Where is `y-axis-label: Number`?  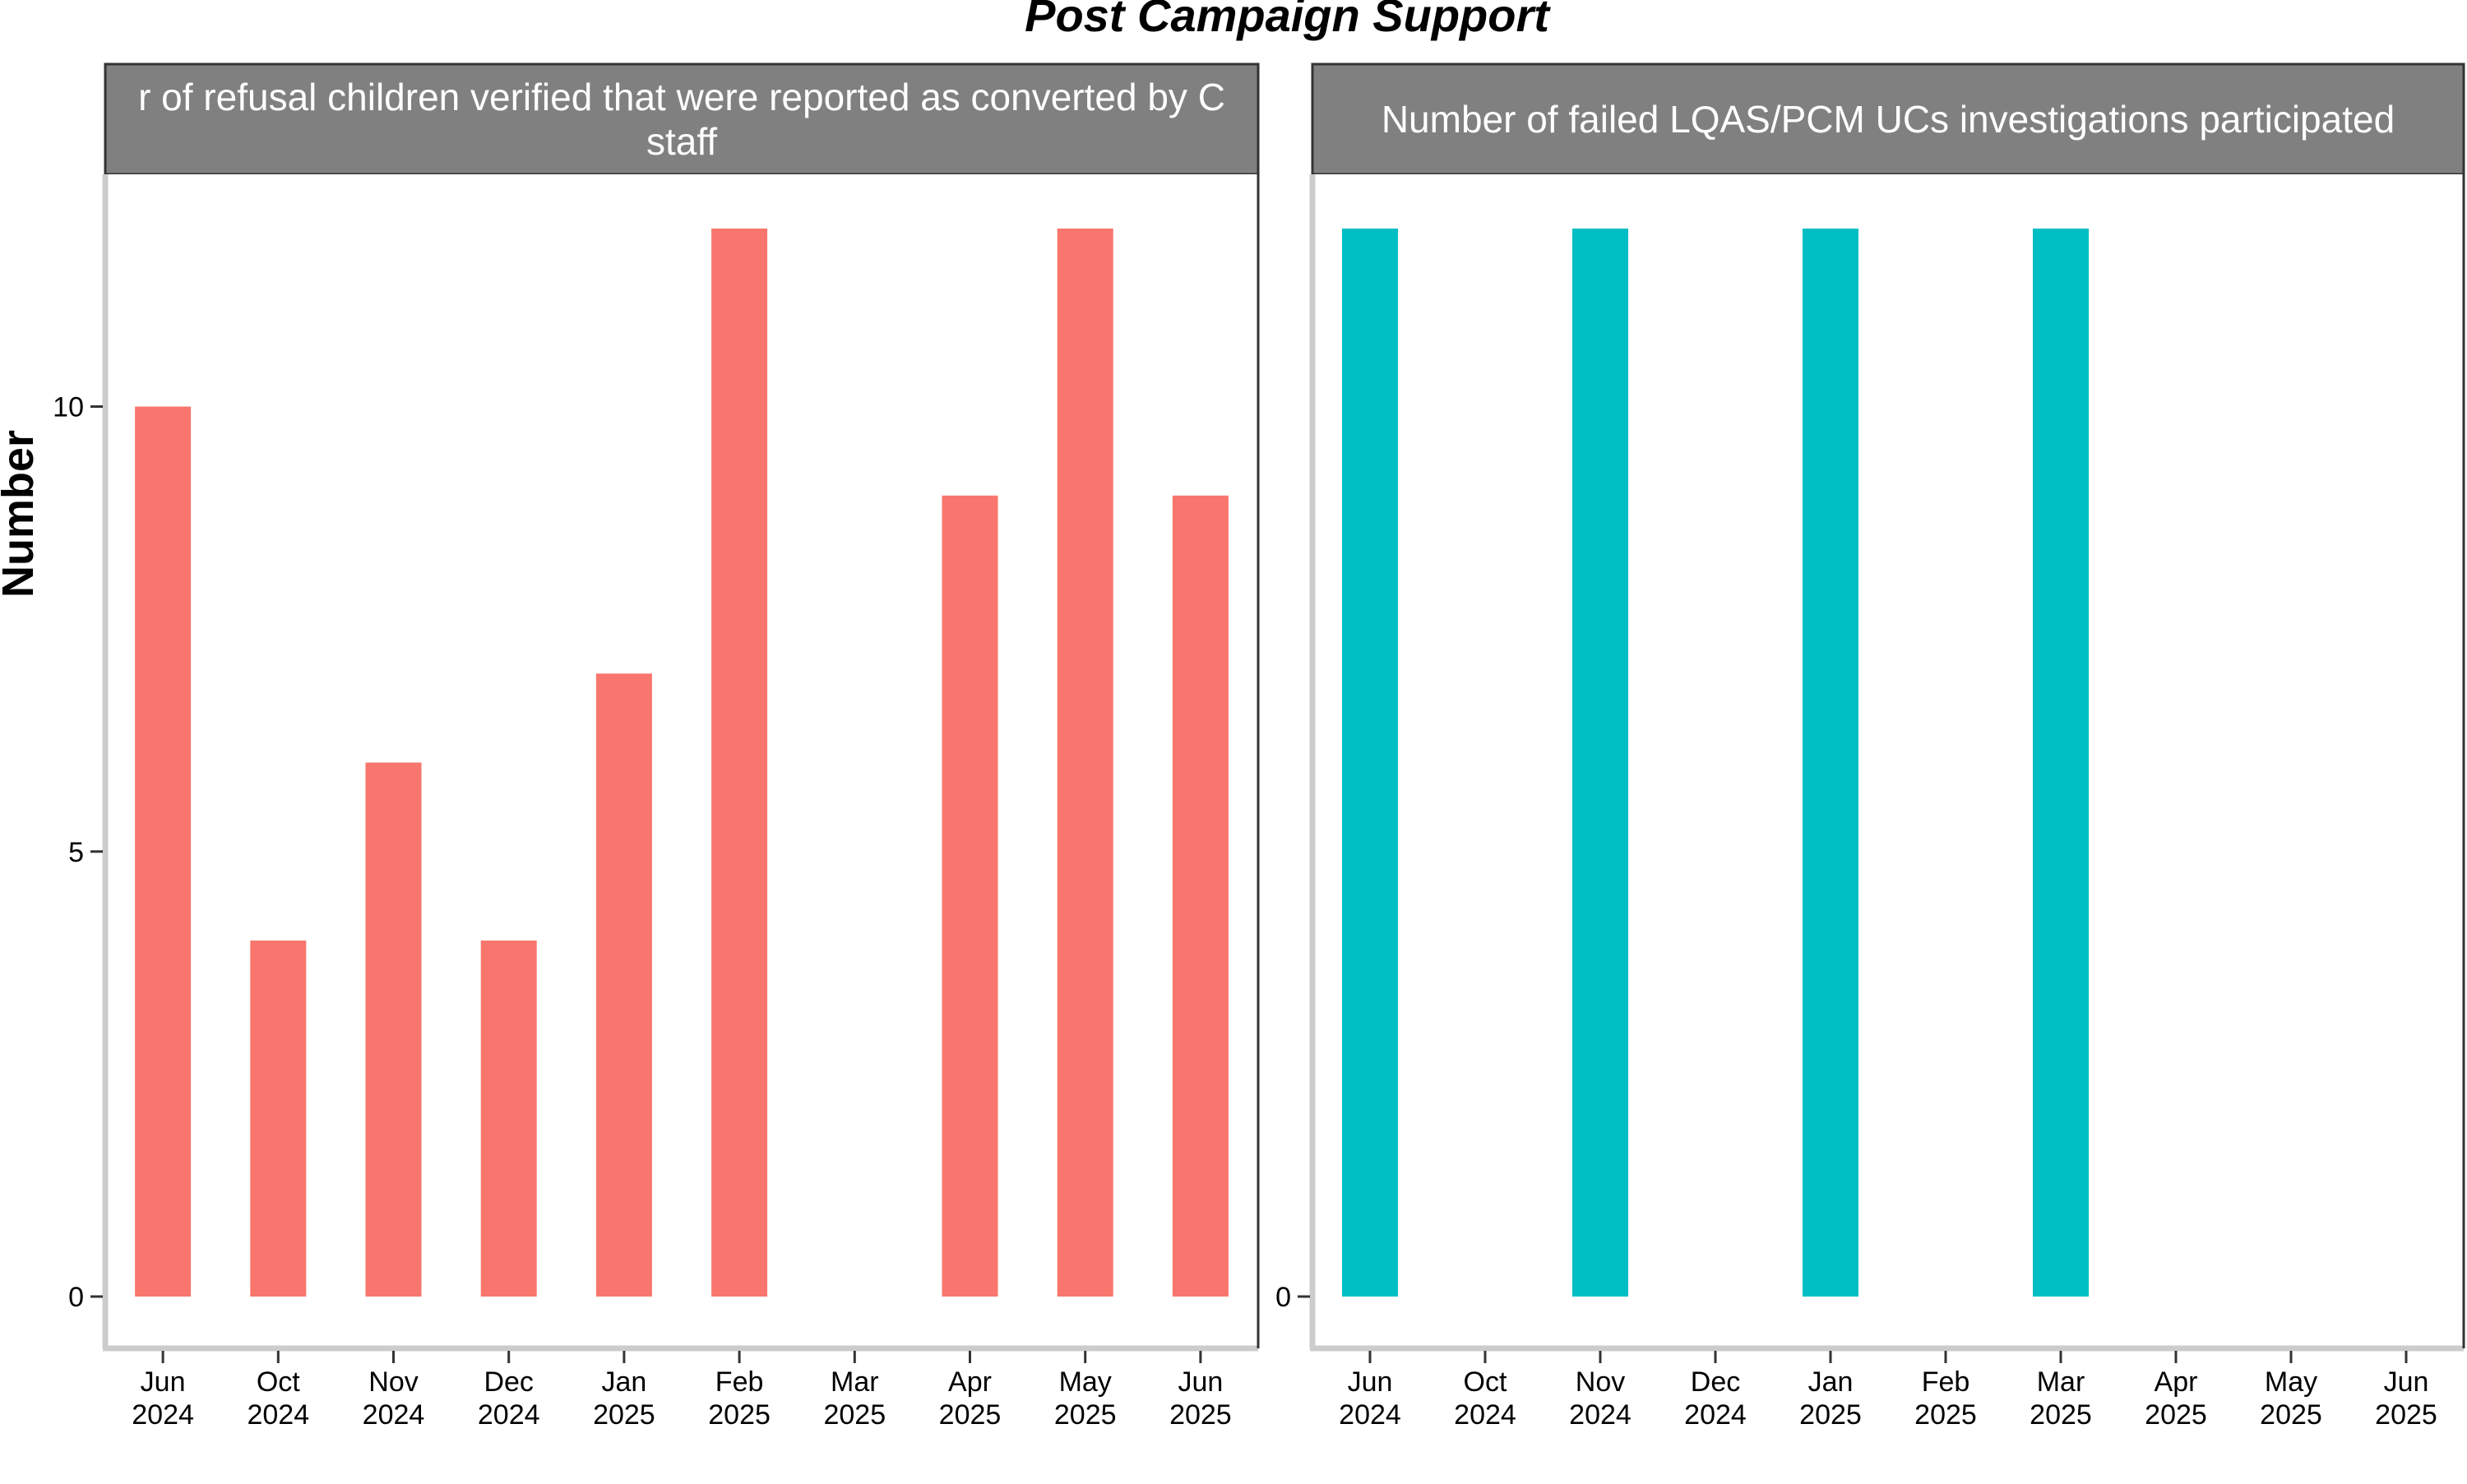 y-axis-label: Number is located at coordinates (21, 514).